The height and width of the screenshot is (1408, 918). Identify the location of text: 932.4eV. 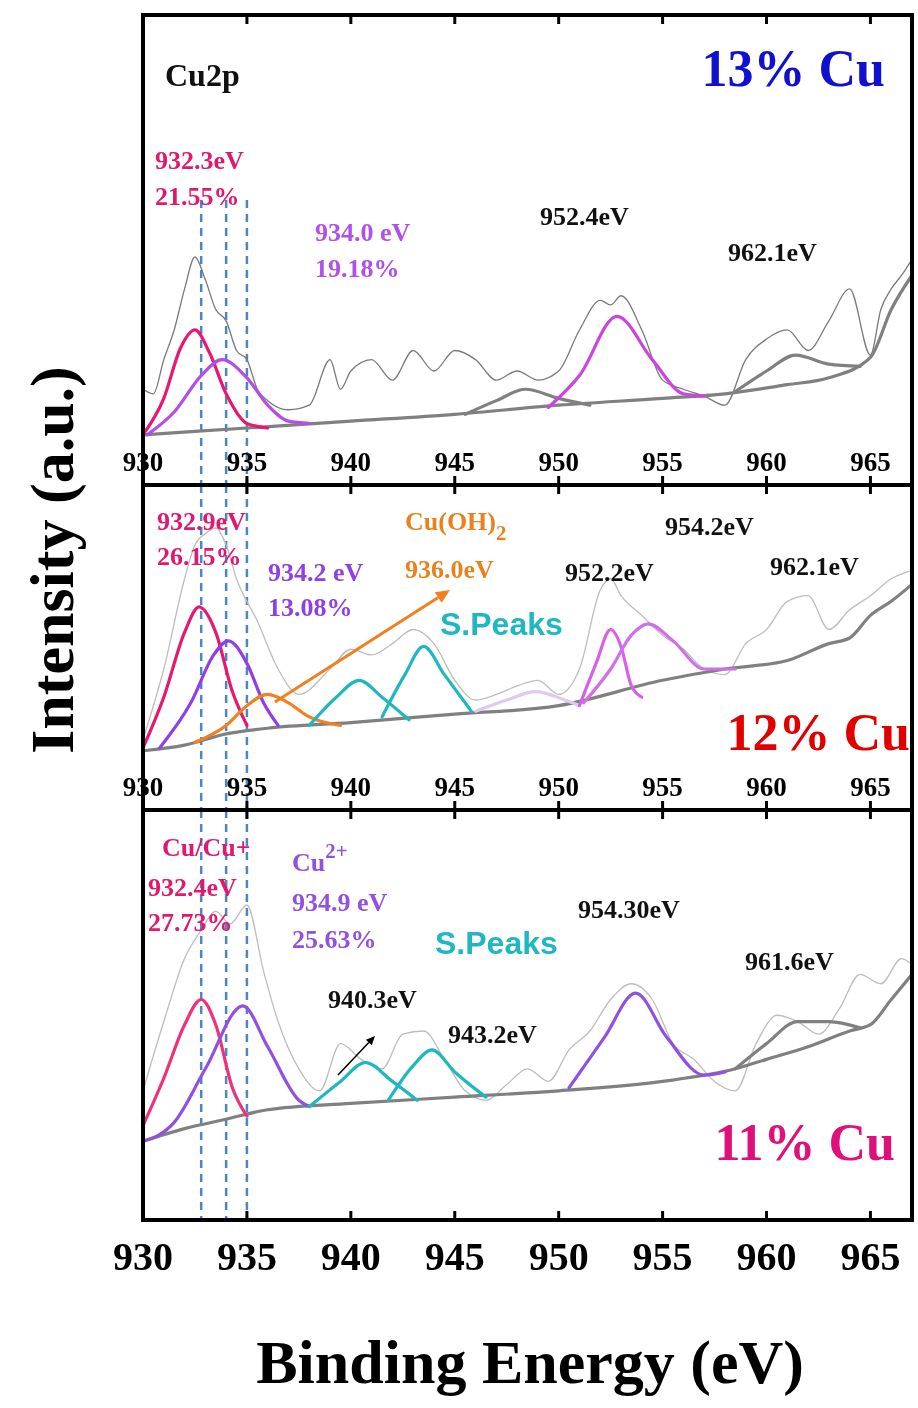
(193, 887).